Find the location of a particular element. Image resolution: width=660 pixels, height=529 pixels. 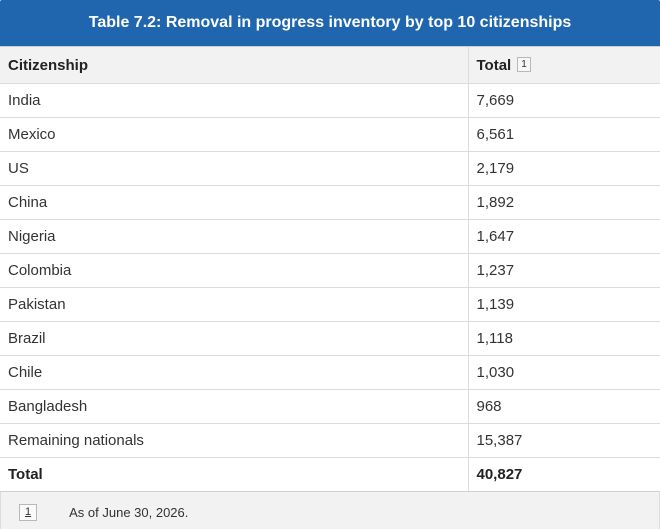

citizenship-cell: Pakistan is located at coordinates (234, 304).